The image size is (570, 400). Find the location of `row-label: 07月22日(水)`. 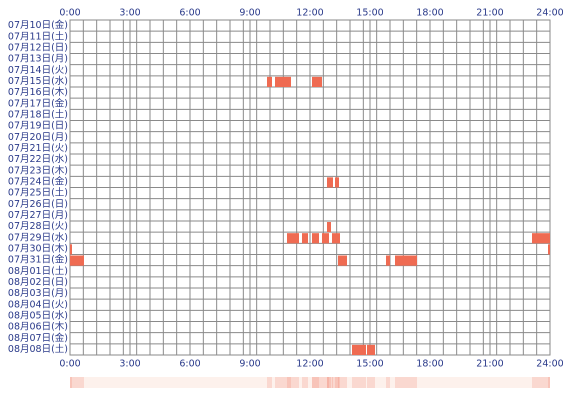

row-label: 07月22日(水) is located at coordinates (38, 159).